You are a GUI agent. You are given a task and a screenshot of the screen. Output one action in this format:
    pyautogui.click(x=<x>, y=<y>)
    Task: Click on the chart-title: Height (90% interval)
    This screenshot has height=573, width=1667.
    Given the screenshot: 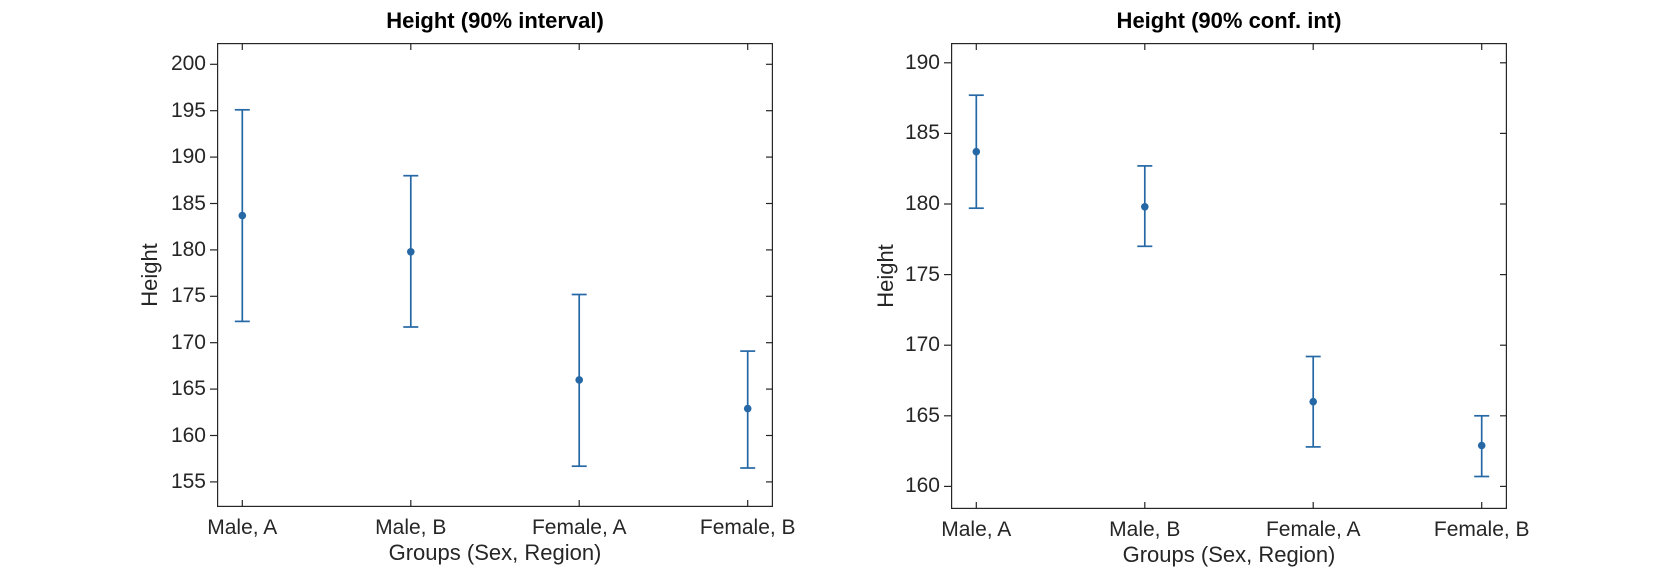 What is the action you would take?
    pyautogui.click(x=495, y=20)
    